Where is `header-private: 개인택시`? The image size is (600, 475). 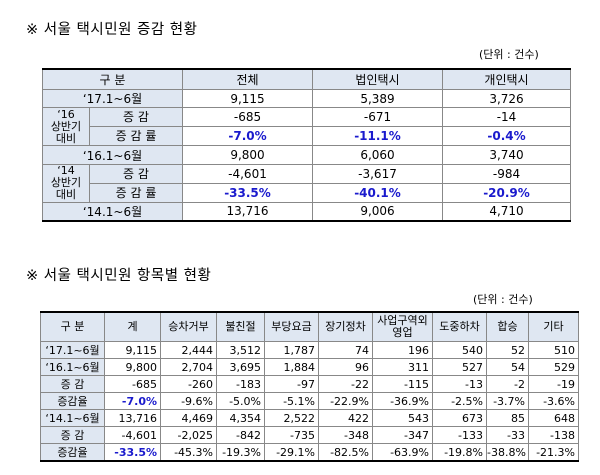
header-private: 개인택시 is located at coordinates (506, 79).